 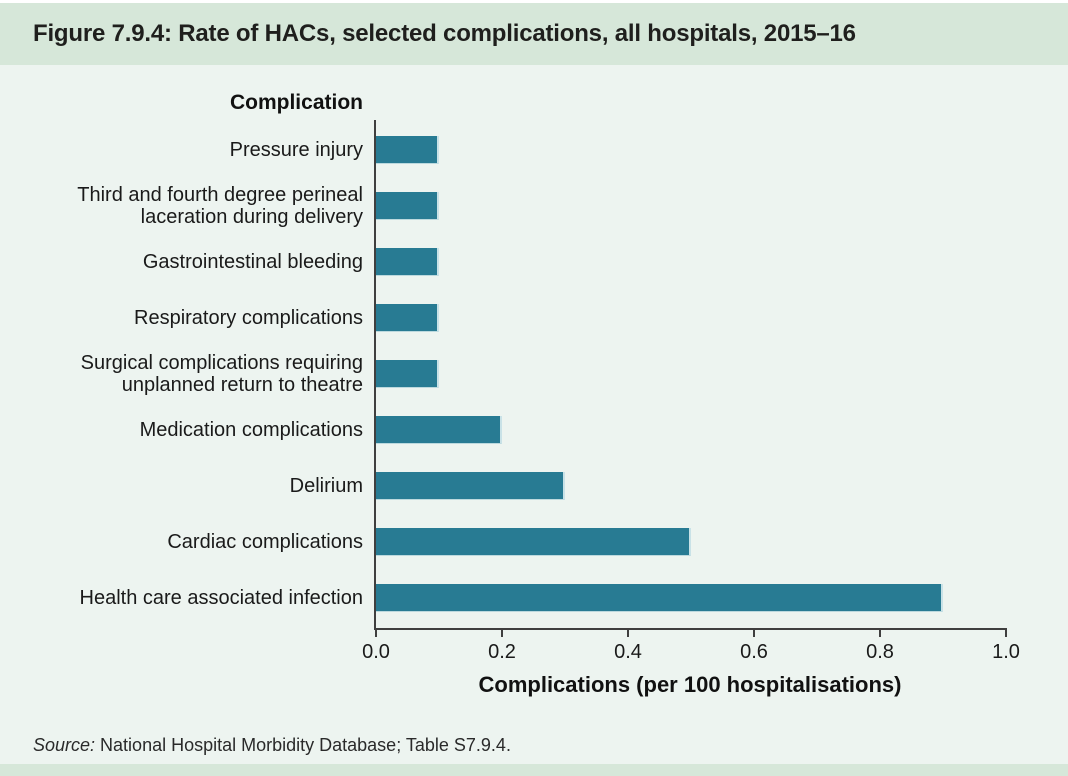 What do you see at coordinates (1006, 652) in the screenshot?
I see `x-axis-tick-label: 1.0` at bounding box center [1006, 652].